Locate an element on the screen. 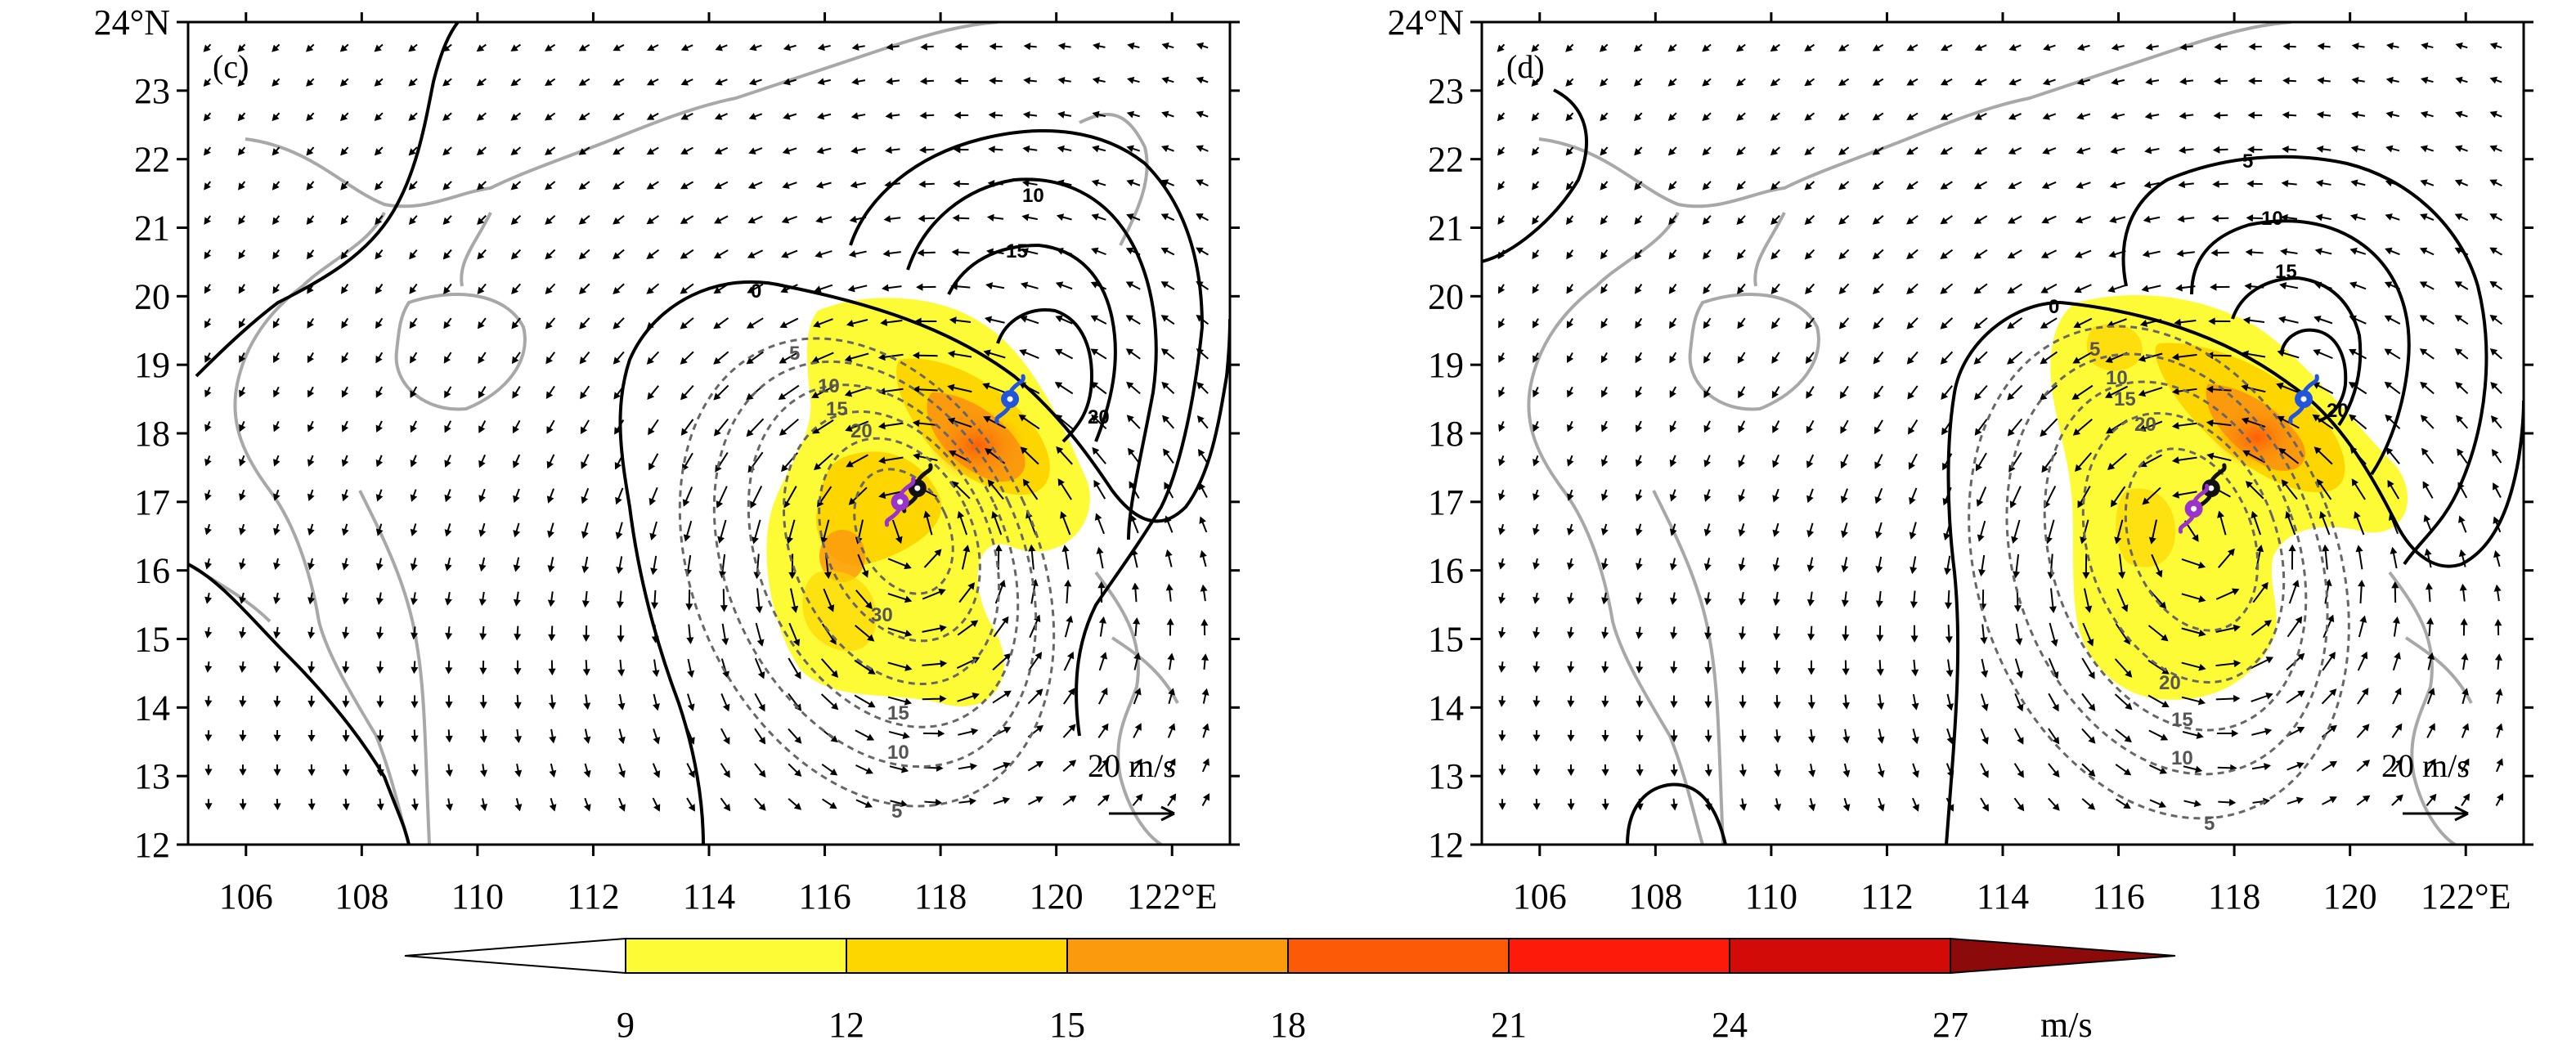  lat-tick-label: 15 is located at coordinates (1446, 640).